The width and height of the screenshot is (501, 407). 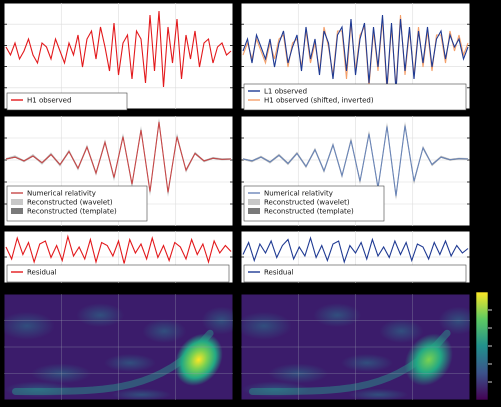 What do you see at coordinates (118, 249) in the screenshot?
I see `h1-residual-line` at bounding box center [118, 249].